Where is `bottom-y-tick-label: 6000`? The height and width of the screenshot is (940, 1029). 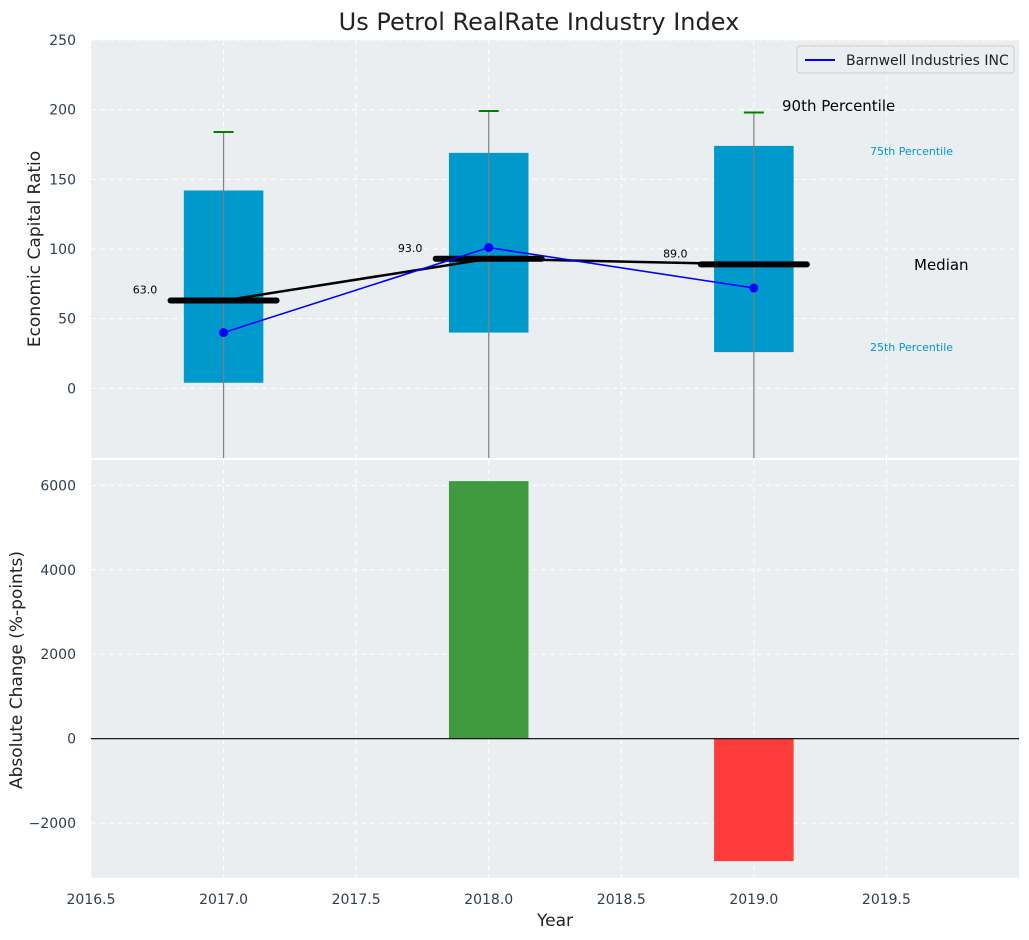
bottom-y-tick-label: 6000 is located at coordinates (58, 486).